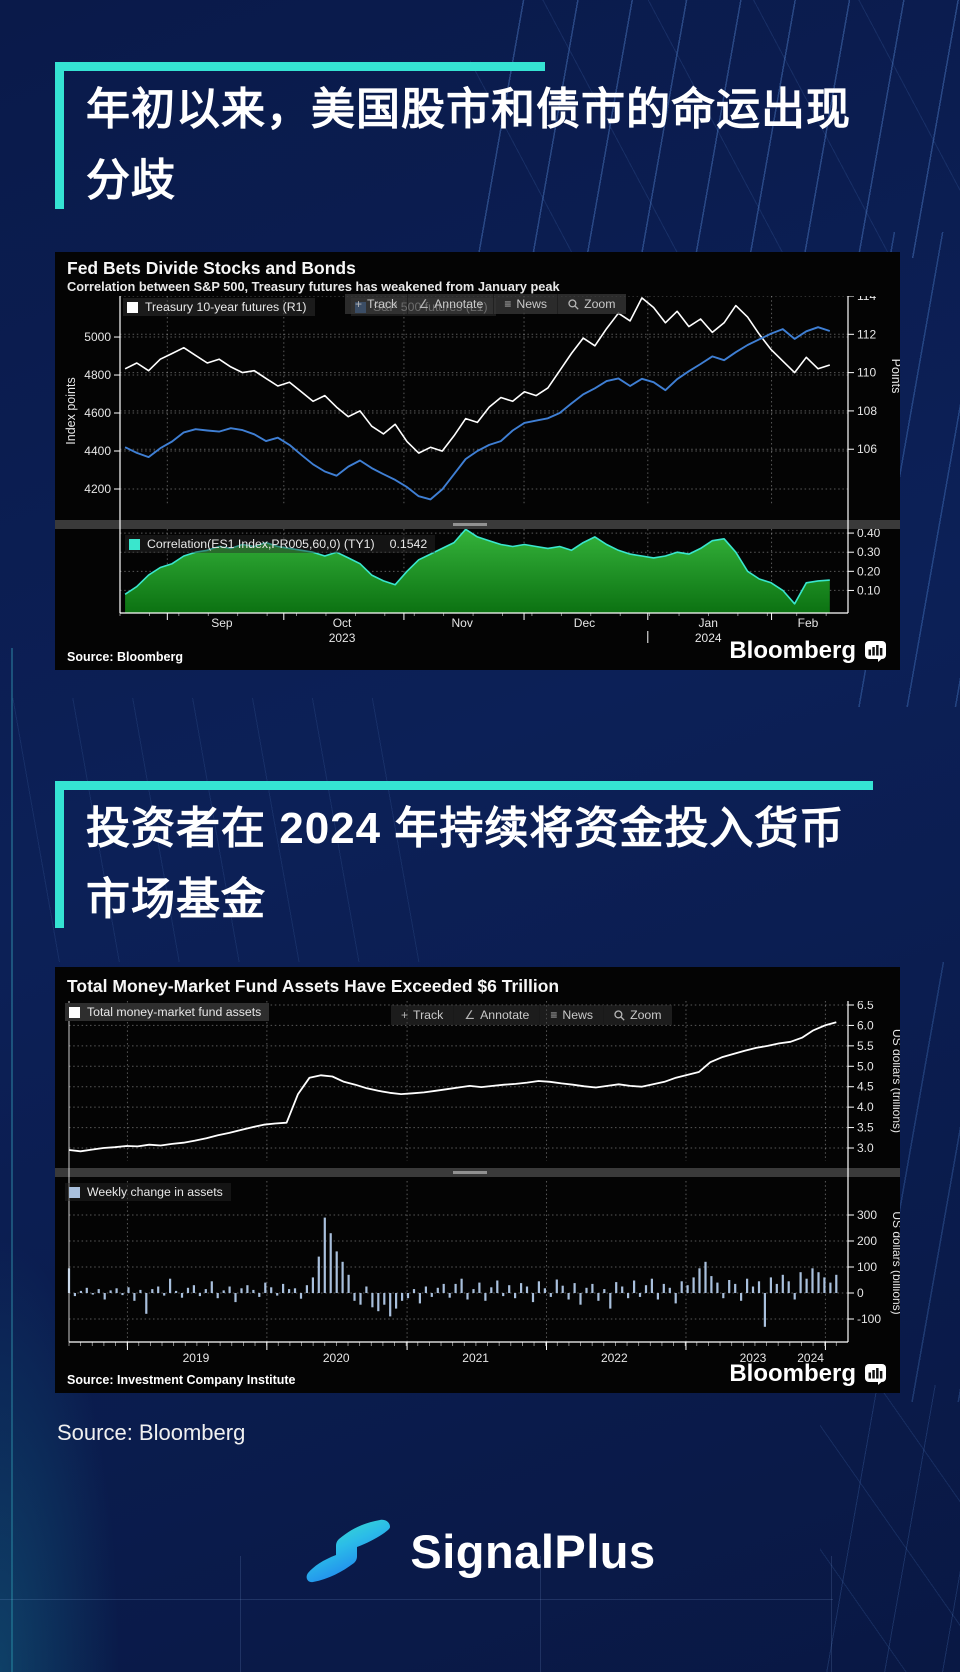 This screenshot has width=960, height=1672. What do you see at coordinates (865, 1066) in the screenshot?
I see `svg-text: 5.0` at bounding box center [865, 1066].